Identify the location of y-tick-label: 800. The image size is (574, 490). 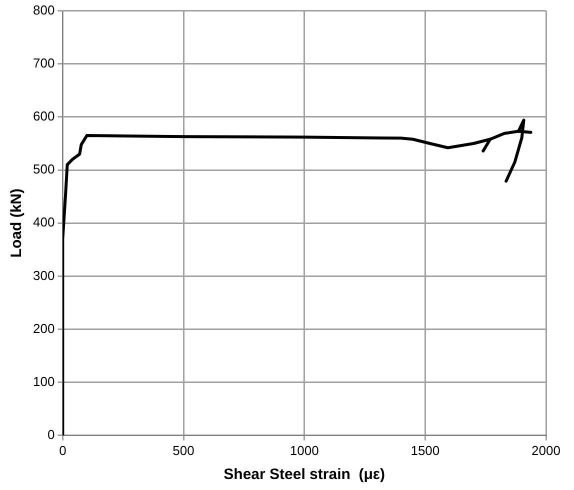
(43, 10).